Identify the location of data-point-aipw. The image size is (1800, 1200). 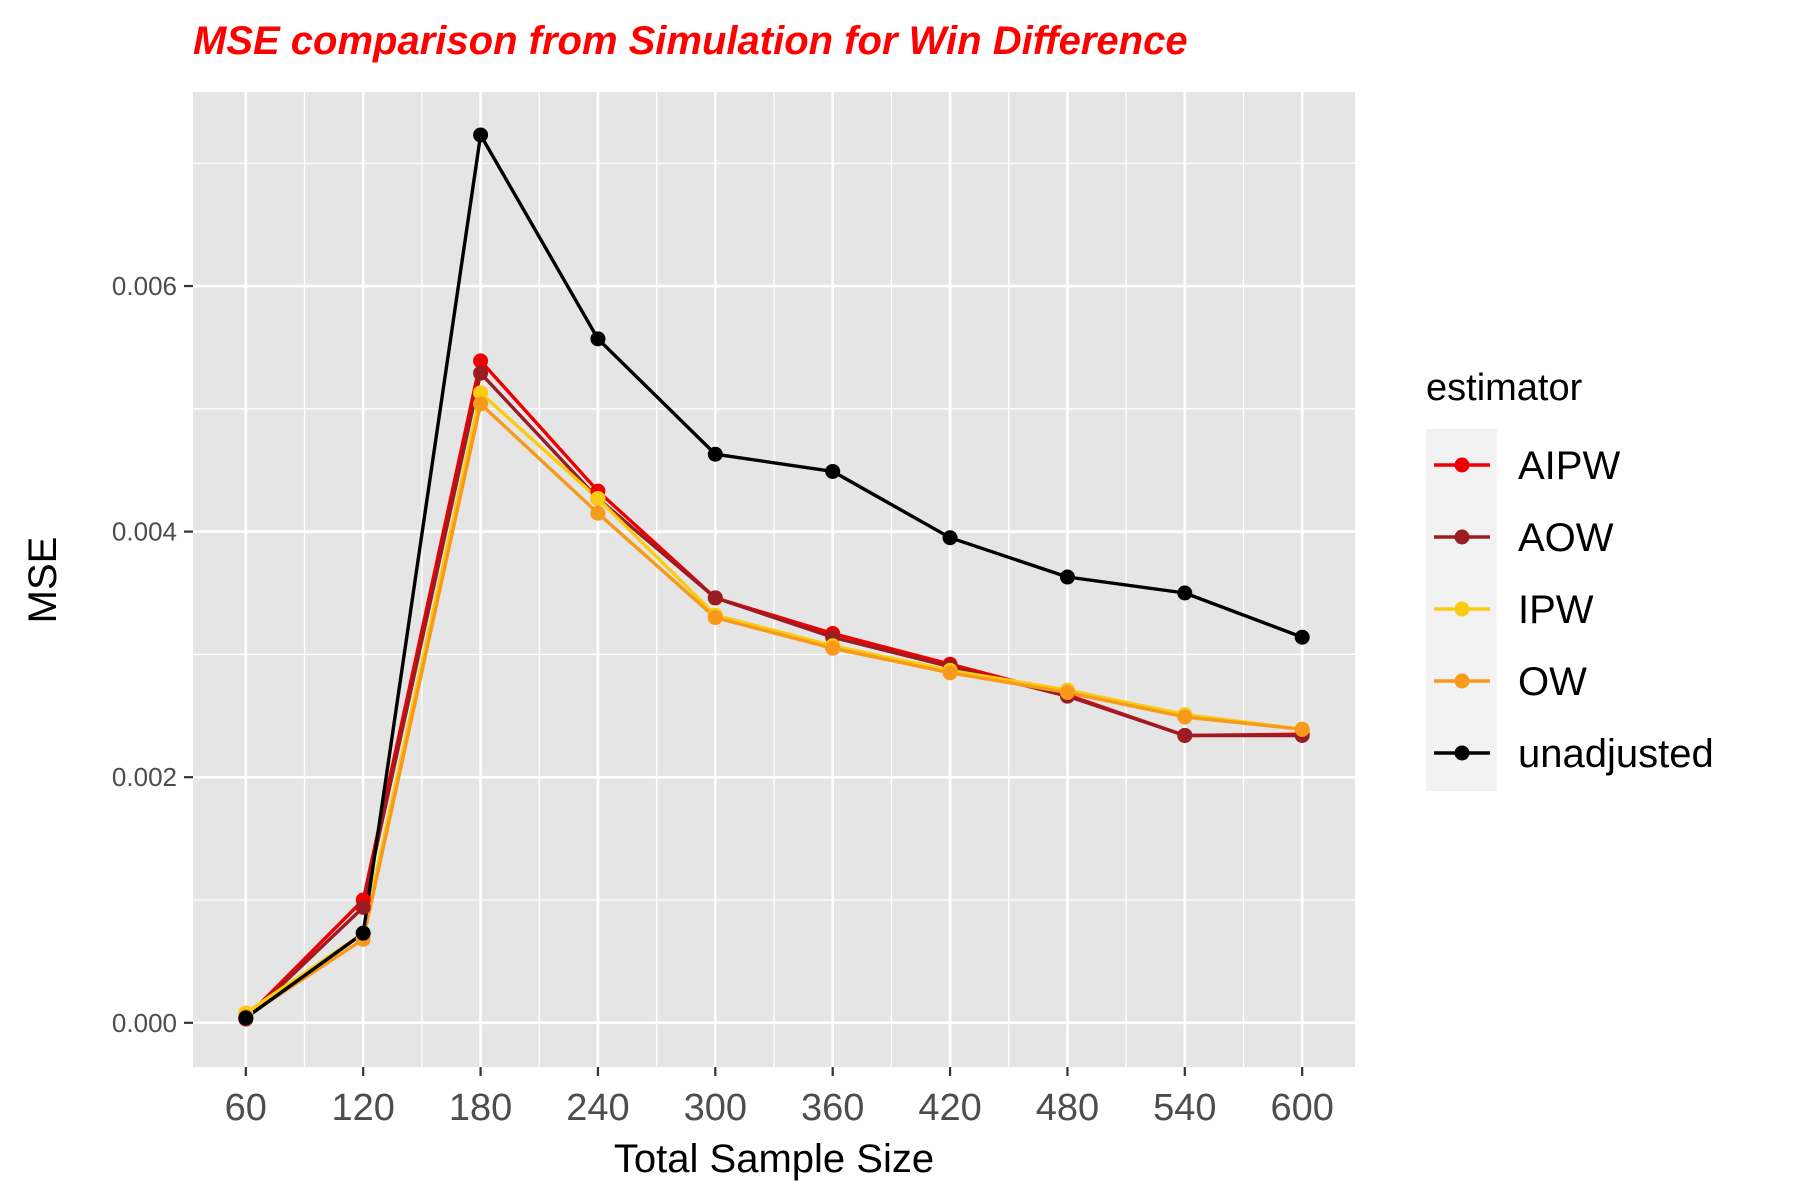
(481, 361).